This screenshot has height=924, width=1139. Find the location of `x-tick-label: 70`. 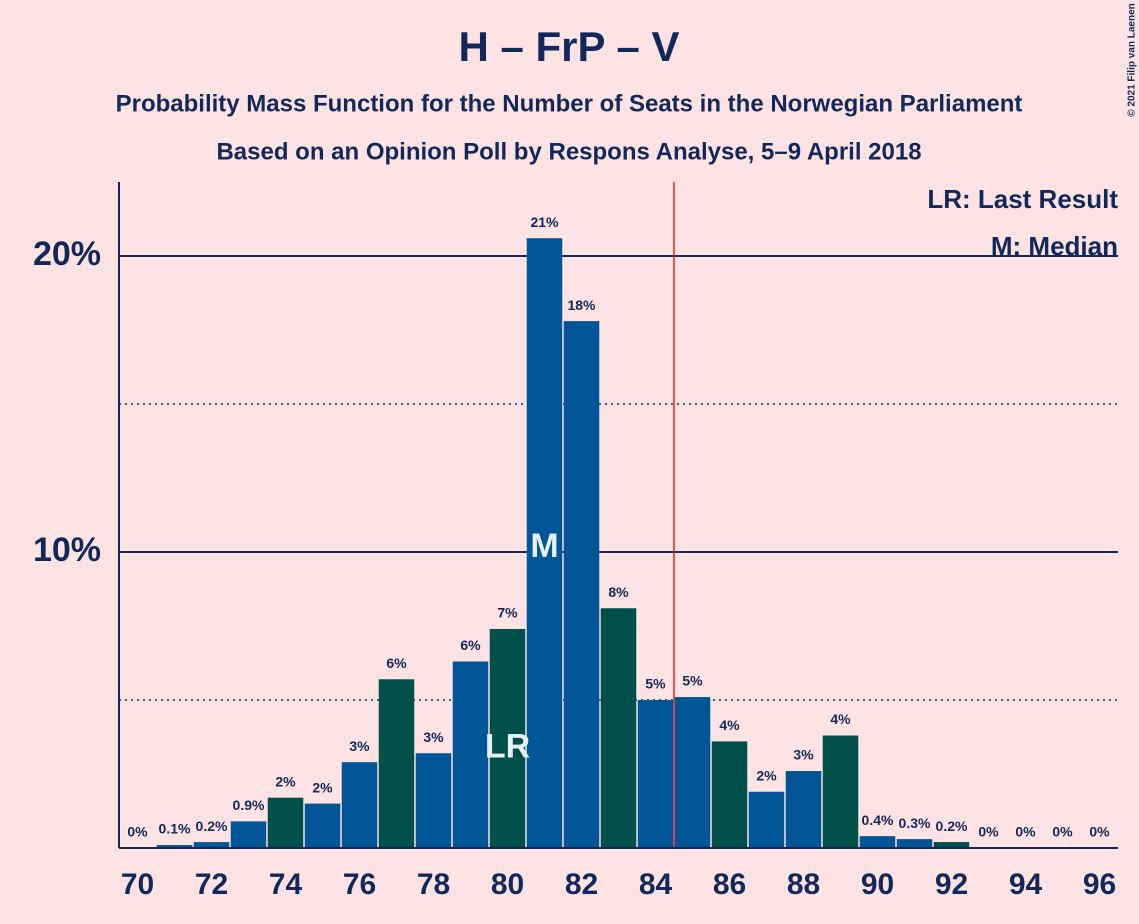

x-tick-label: 70 is located at coordinates (137, 884).